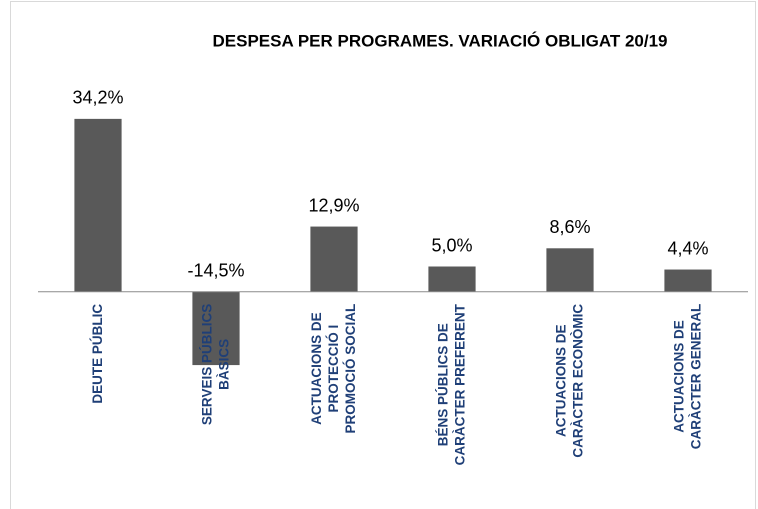 This screenshot has width=758, height=509. Describe the element at coordinates (451, 245) in the screenshot. I see `data-label: 5,0%` at that location.